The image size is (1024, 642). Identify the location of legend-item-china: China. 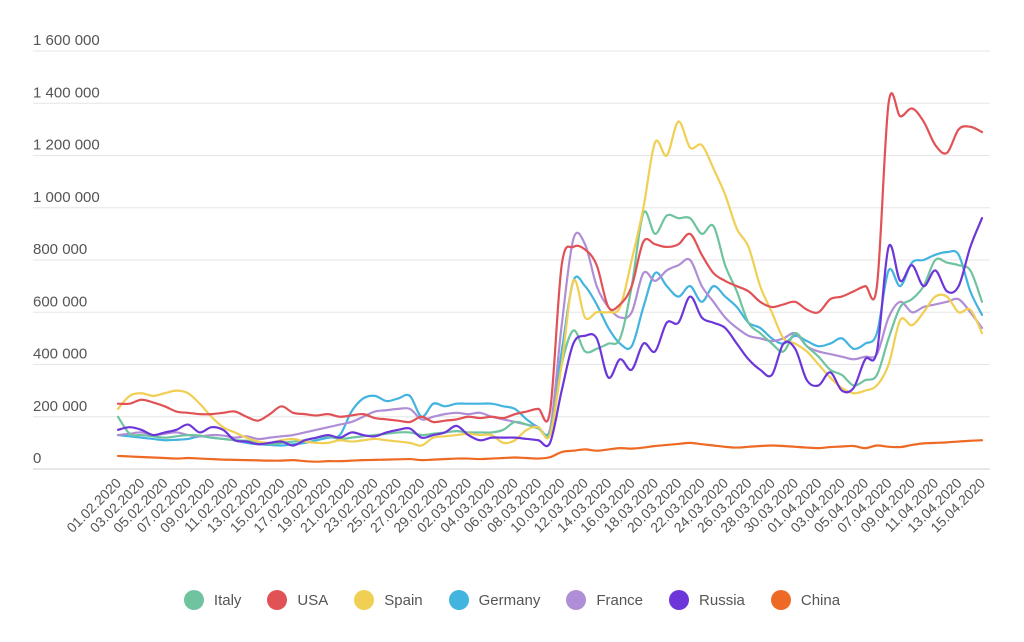
(805, 600).